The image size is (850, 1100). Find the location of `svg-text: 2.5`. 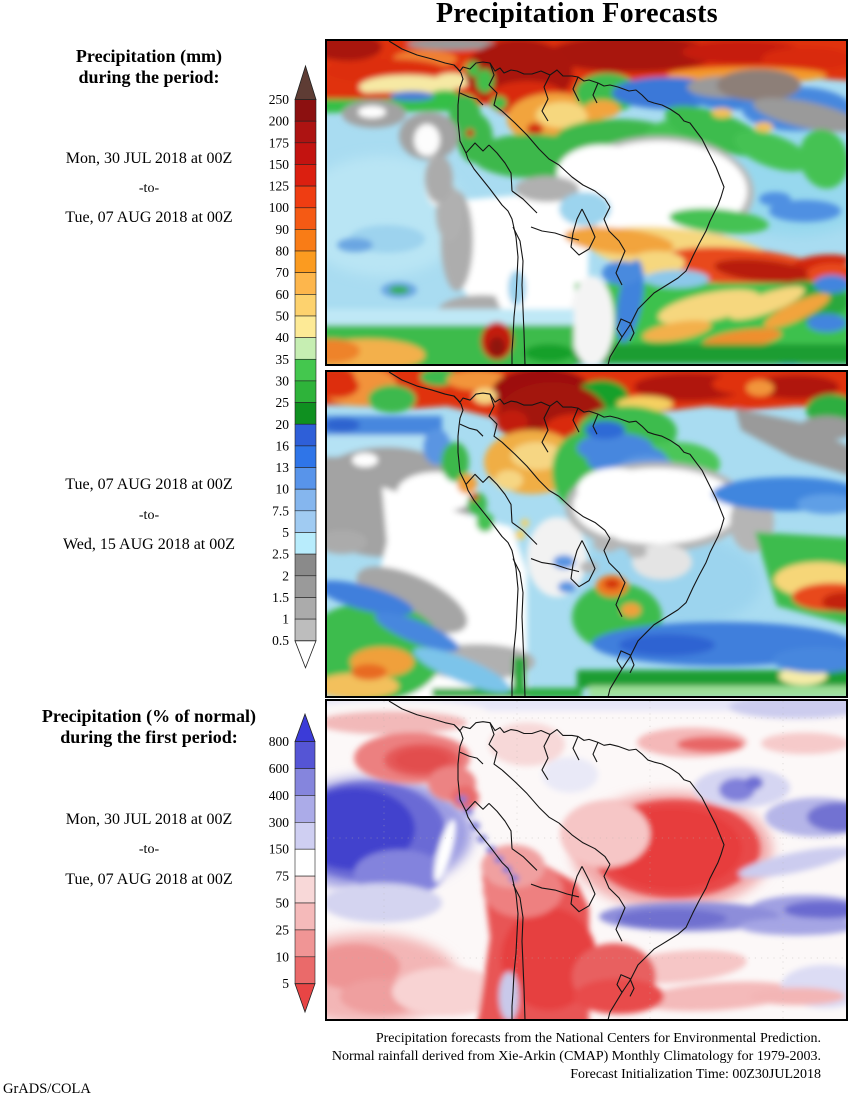

svg-text: 2.5 is located at coordinates (280, 554).